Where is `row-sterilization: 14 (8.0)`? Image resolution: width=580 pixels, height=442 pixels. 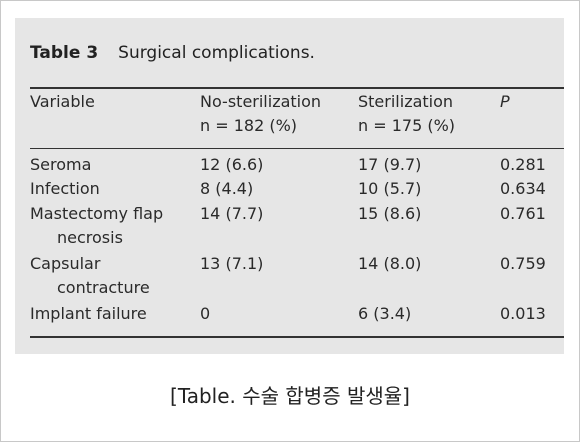
row-sterilization: 14 (8.0) is located at coordinates (390, 263).